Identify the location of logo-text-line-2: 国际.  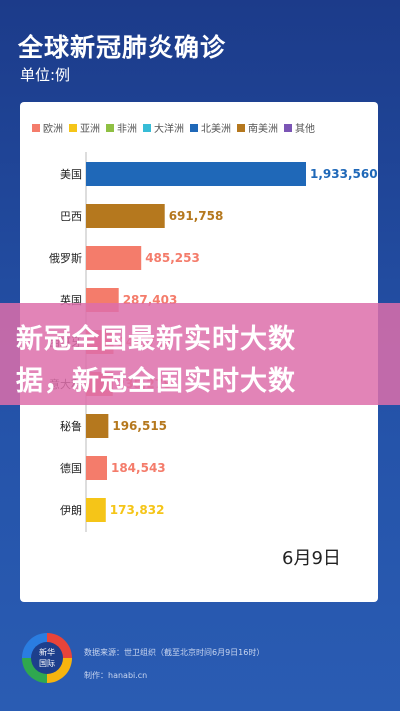
(47, 663).